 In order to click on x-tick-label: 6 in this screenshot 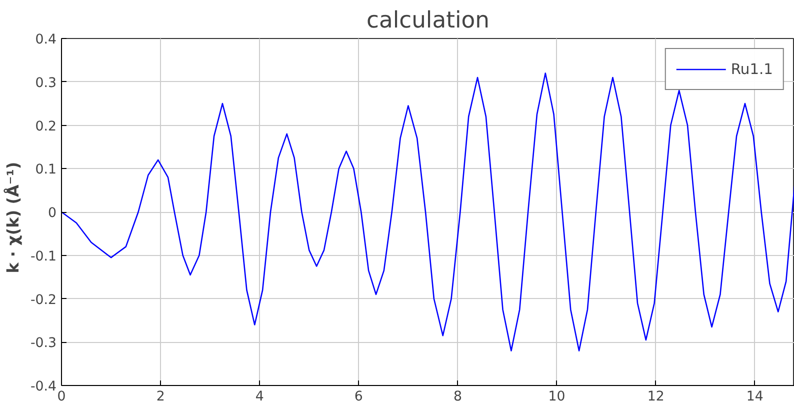, I will do `click(358, 396)`.